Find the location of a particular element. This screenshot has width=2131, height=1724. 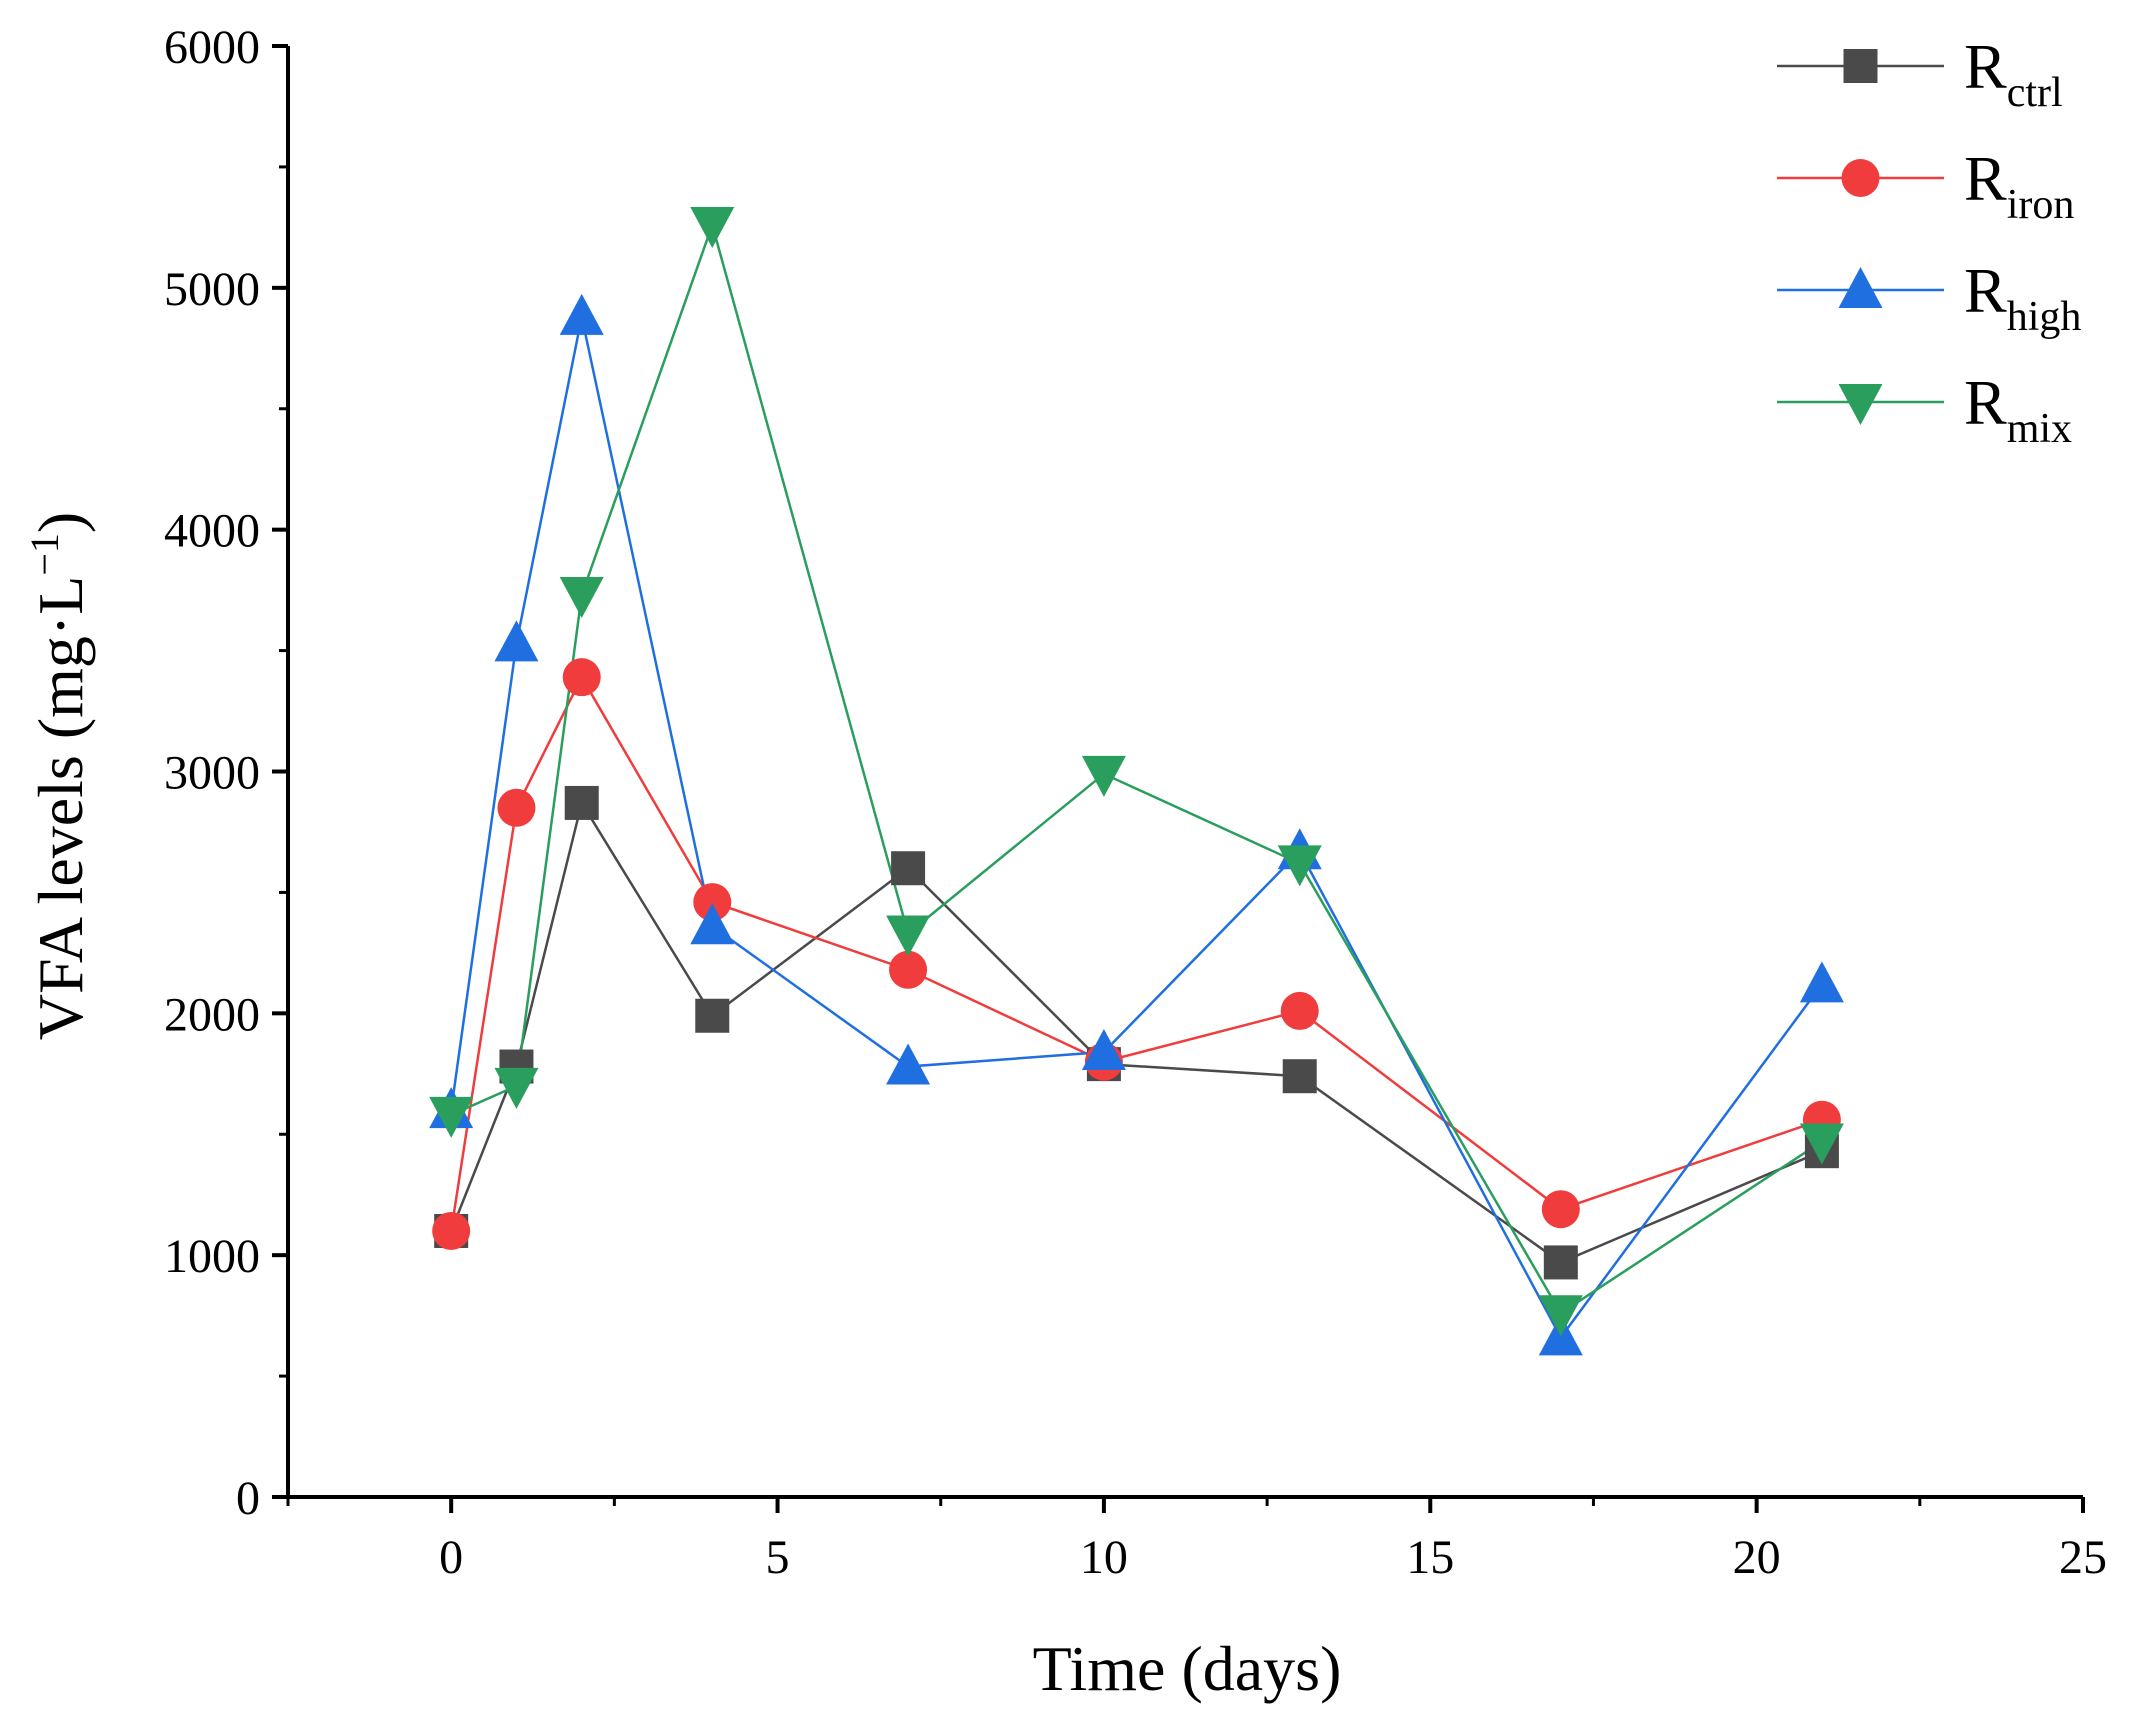

legend-label-subscript: iron is located at coordinates (2041, 205).